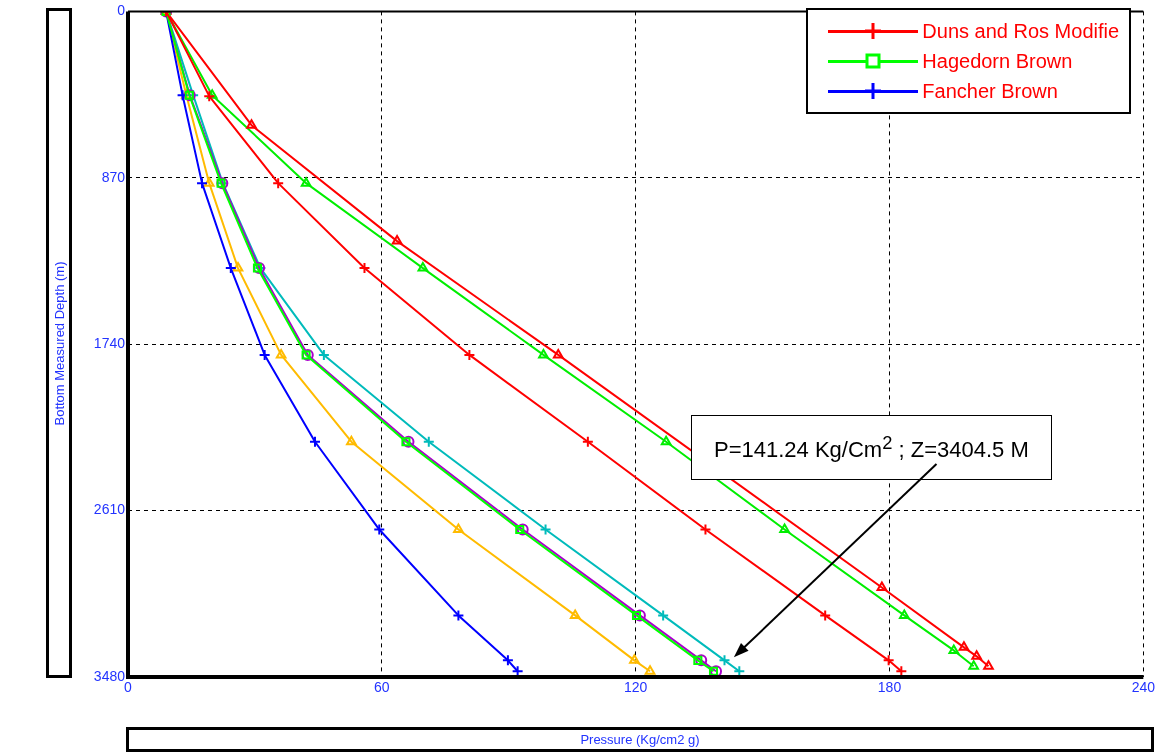  Describe the element at coordinates (109, 343) in the screenshot. I see `y-tick-label: 1740` at that location.